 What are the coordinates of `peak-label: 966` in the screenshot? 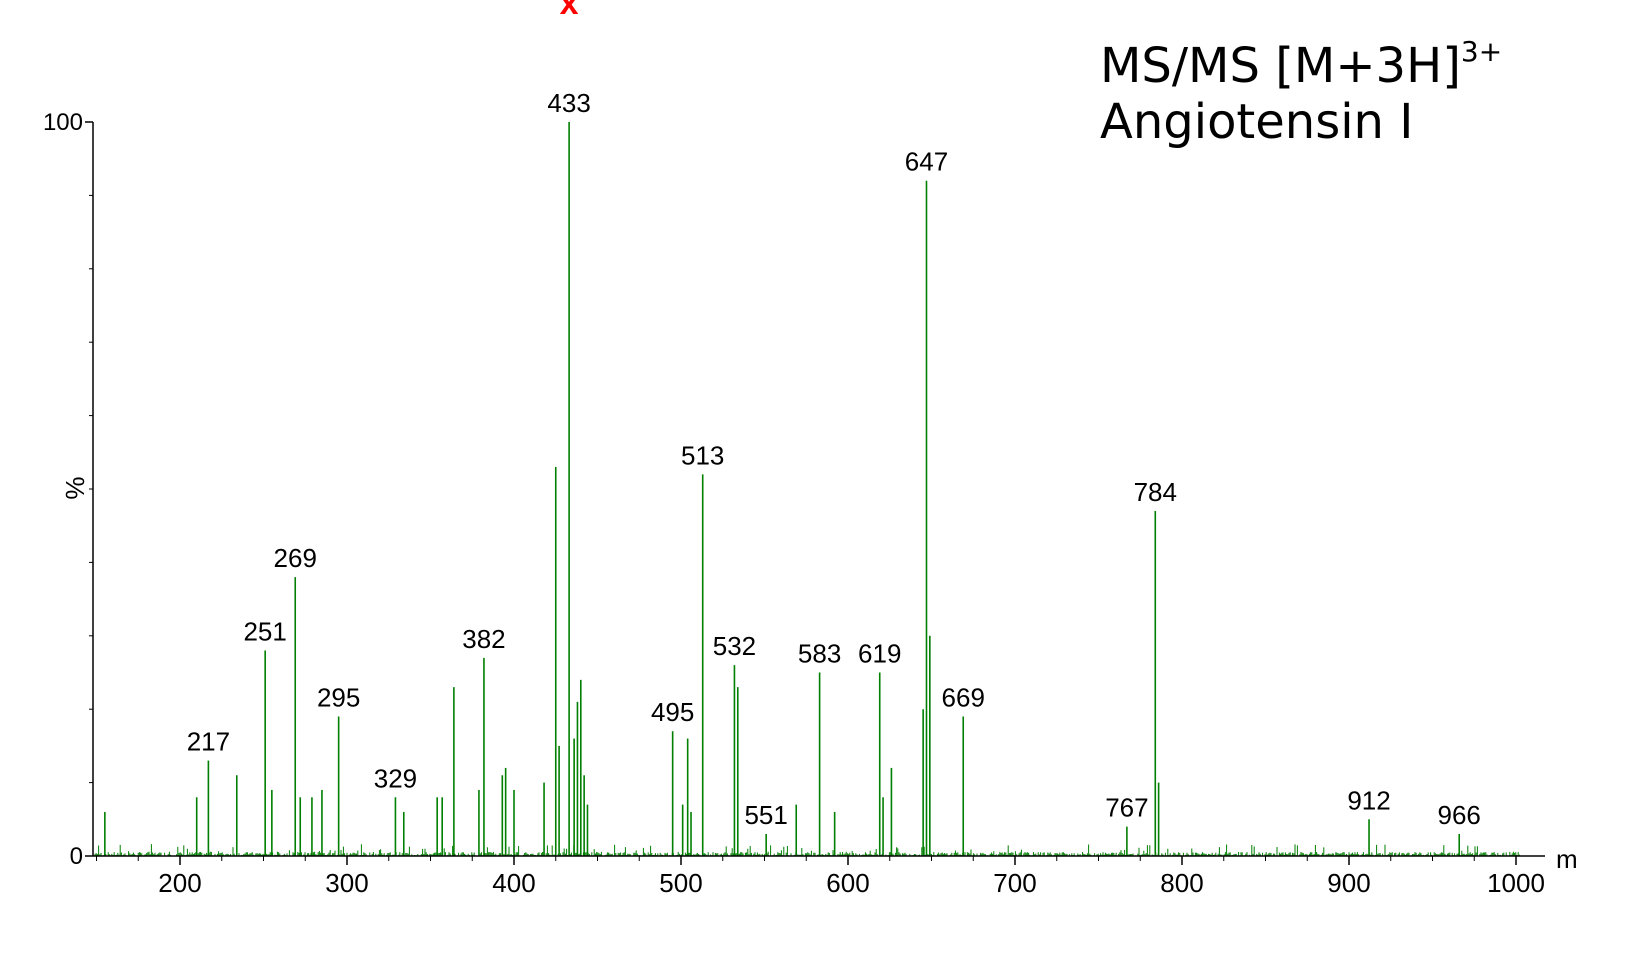 It's located at (1459, 815).